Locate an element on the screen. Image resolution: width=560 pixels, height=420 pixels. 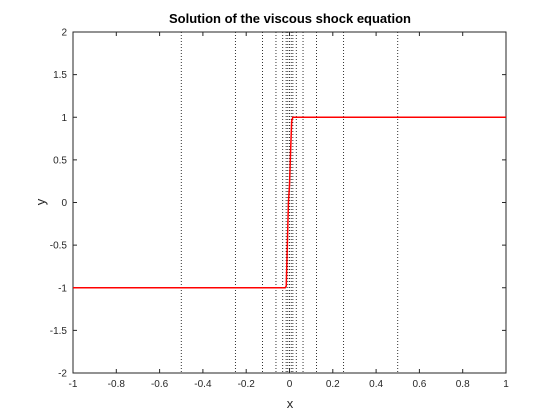
x-tick-label-0: -1 is located at coordinates (73, 384).